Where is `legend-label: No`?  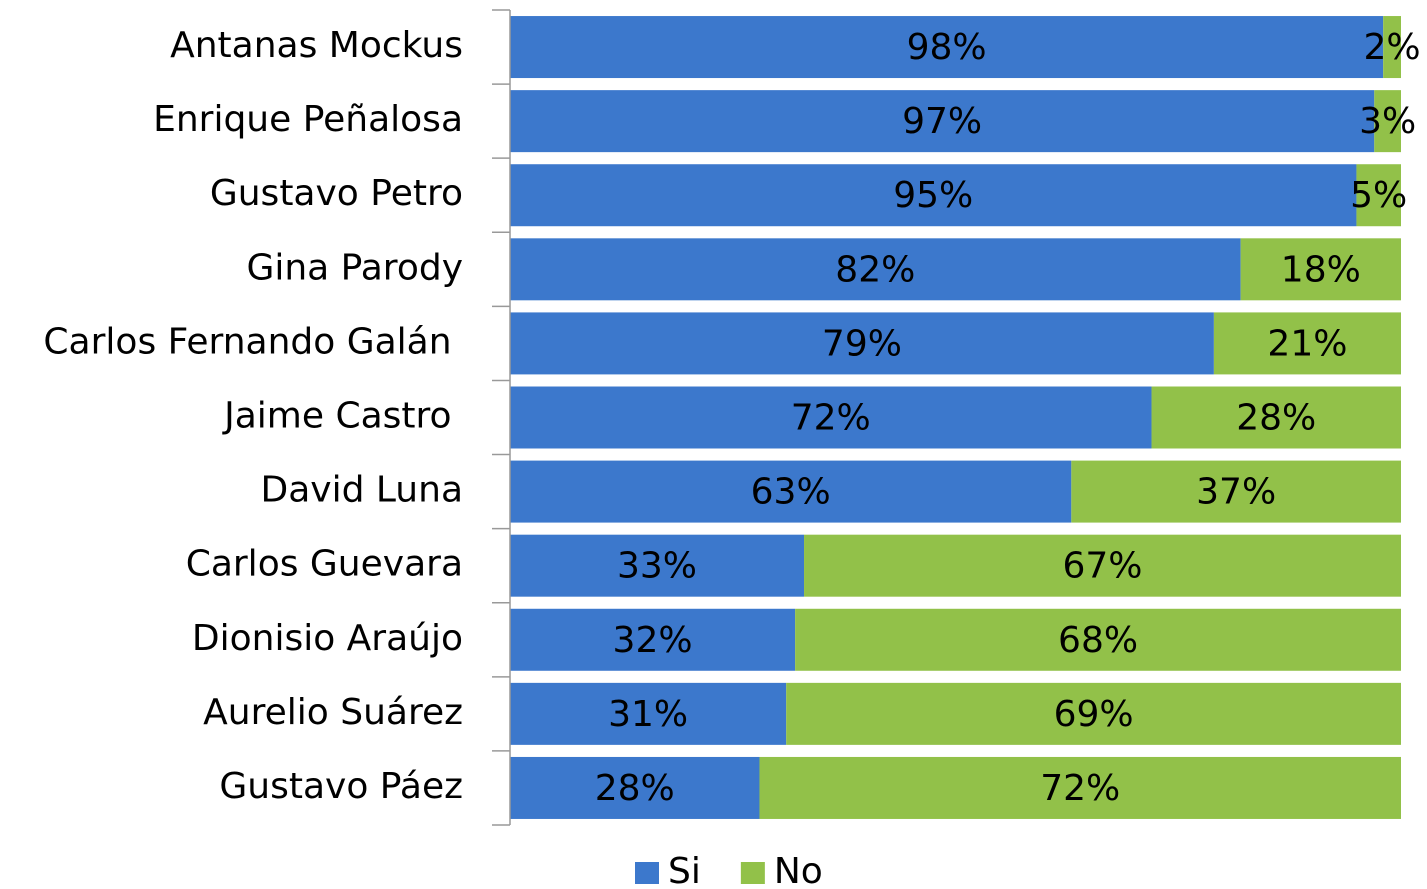
legend-label: No is located at coordinates (798, 870).